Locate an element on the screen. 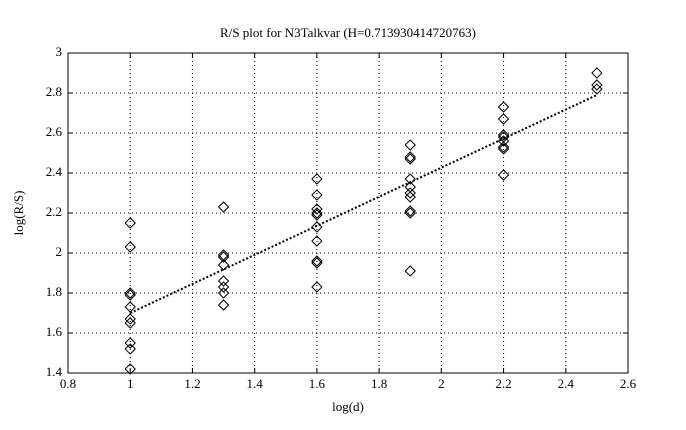 The height and width of the screenshot is (430, 686). y-tick-label: 2.8 is located at coordinates (54, 91).